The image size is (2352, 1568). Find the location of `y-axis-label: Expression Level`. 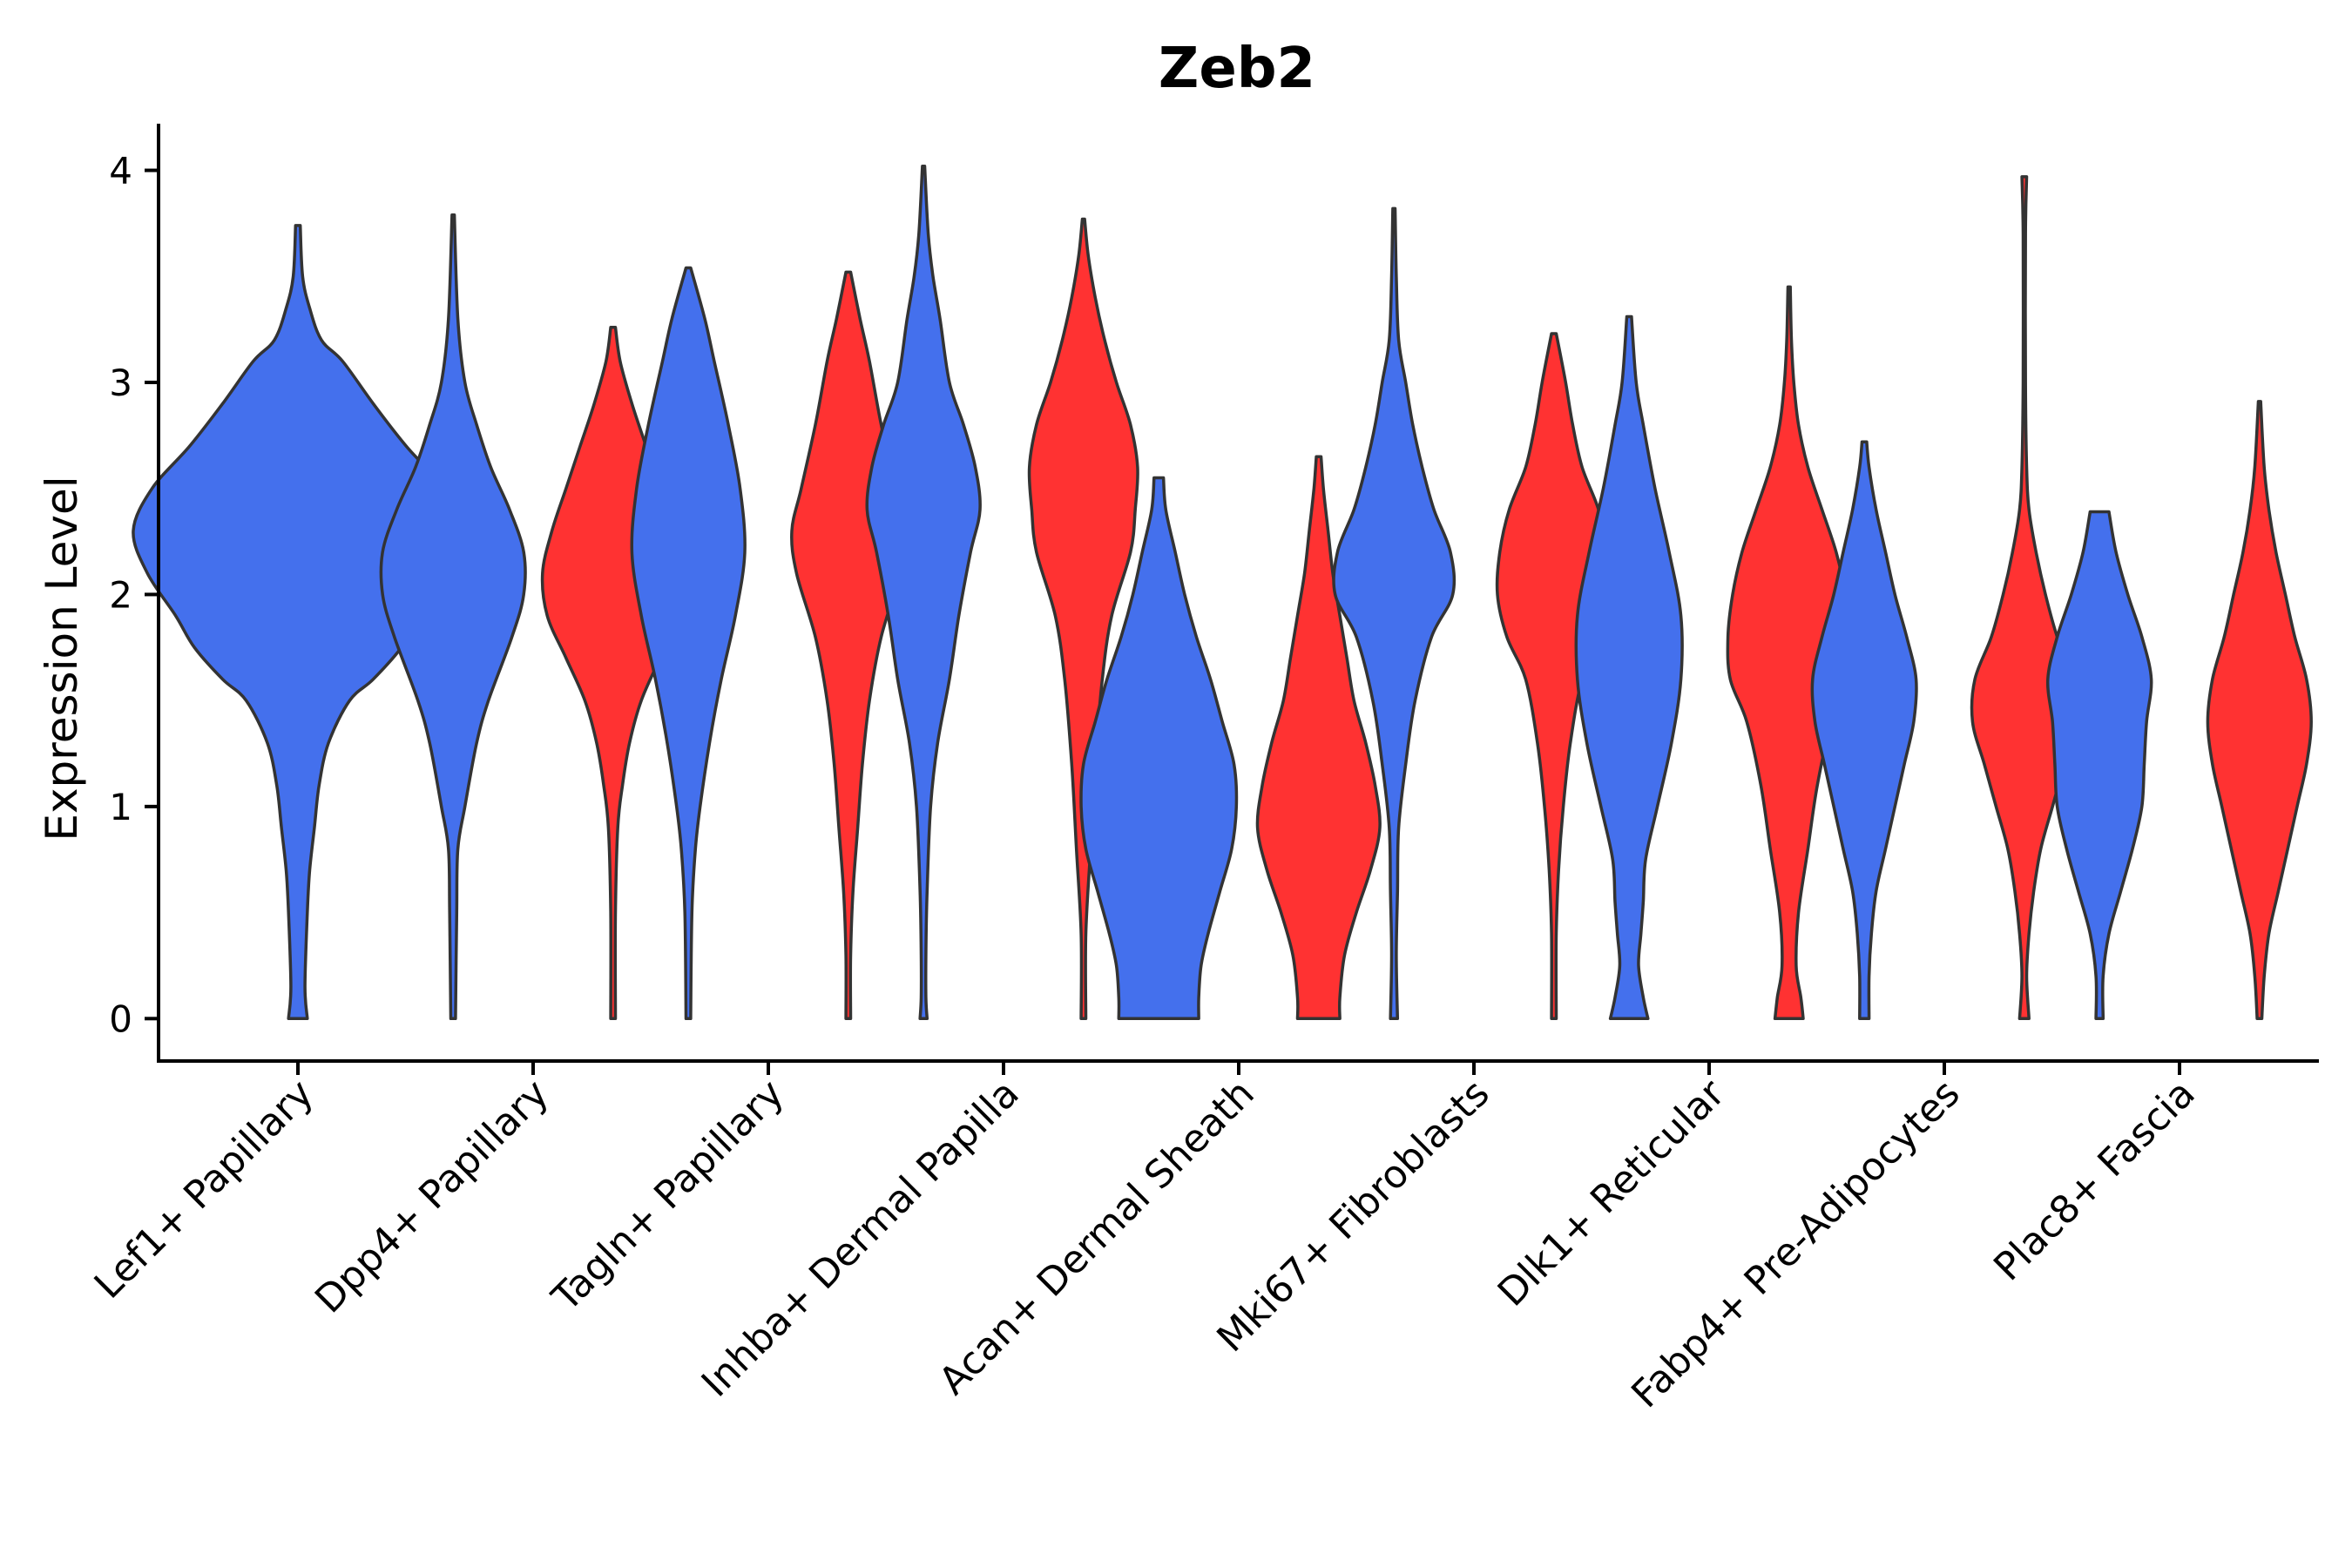

y-axis-label: Expression Level is located at coordinates (62, 658).